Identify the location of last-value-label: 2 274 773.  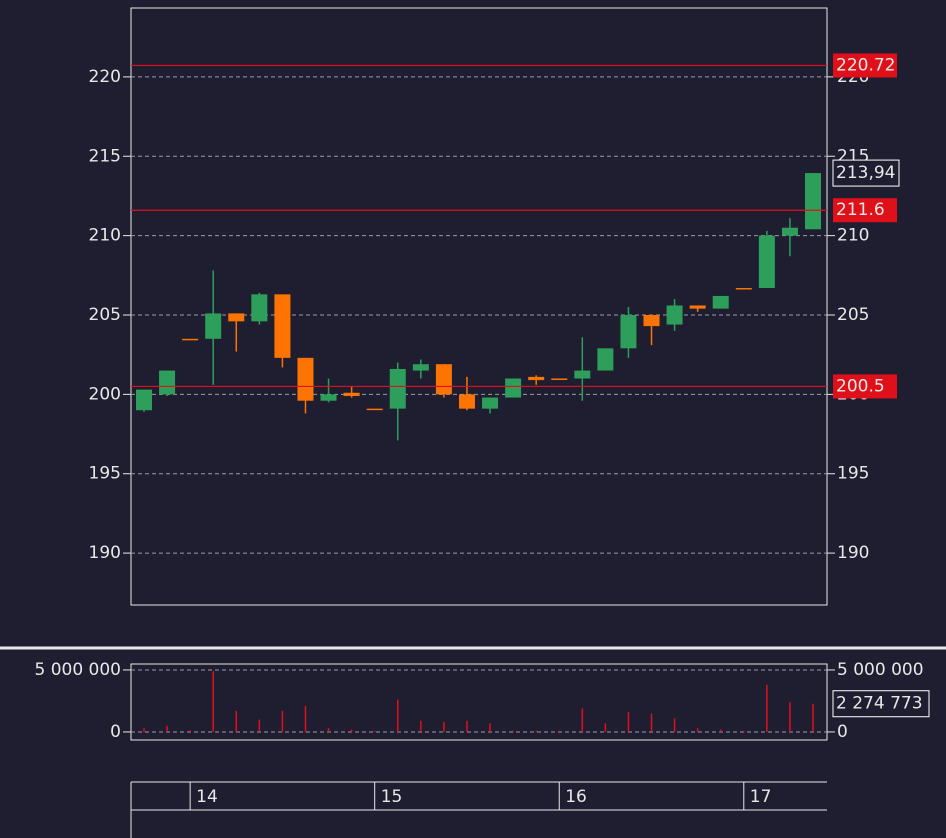
(879, 704).